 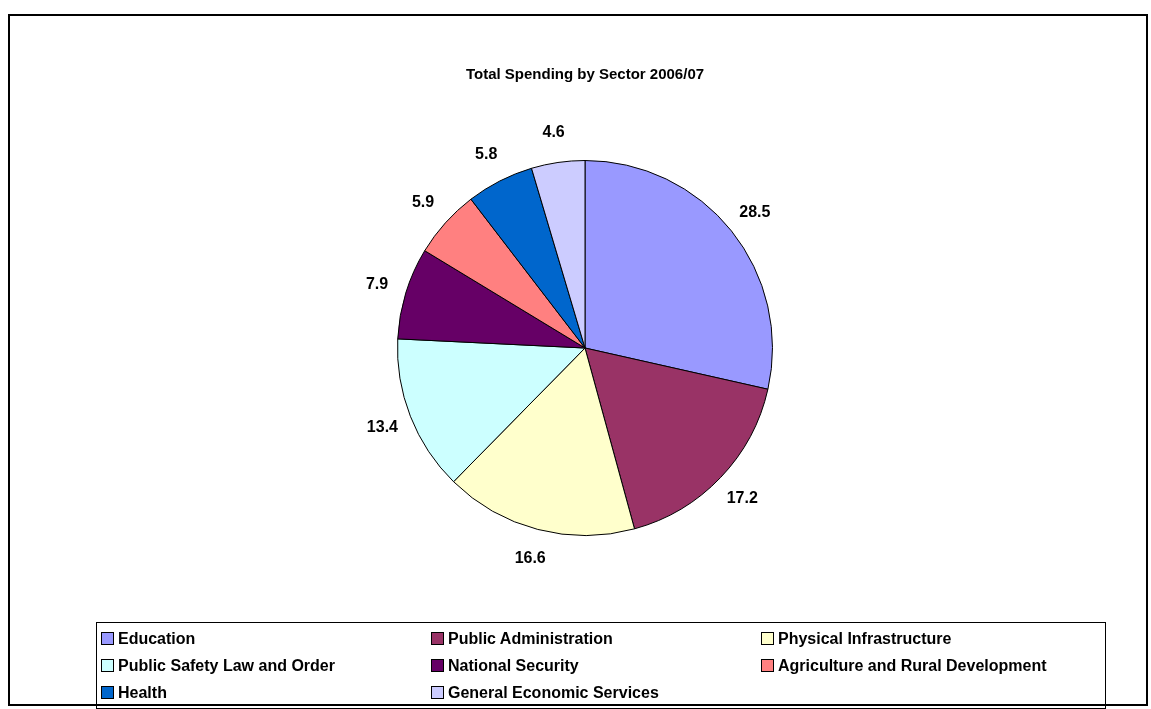 I want to click on data-label: 28.5, so click(x=755, y=211).